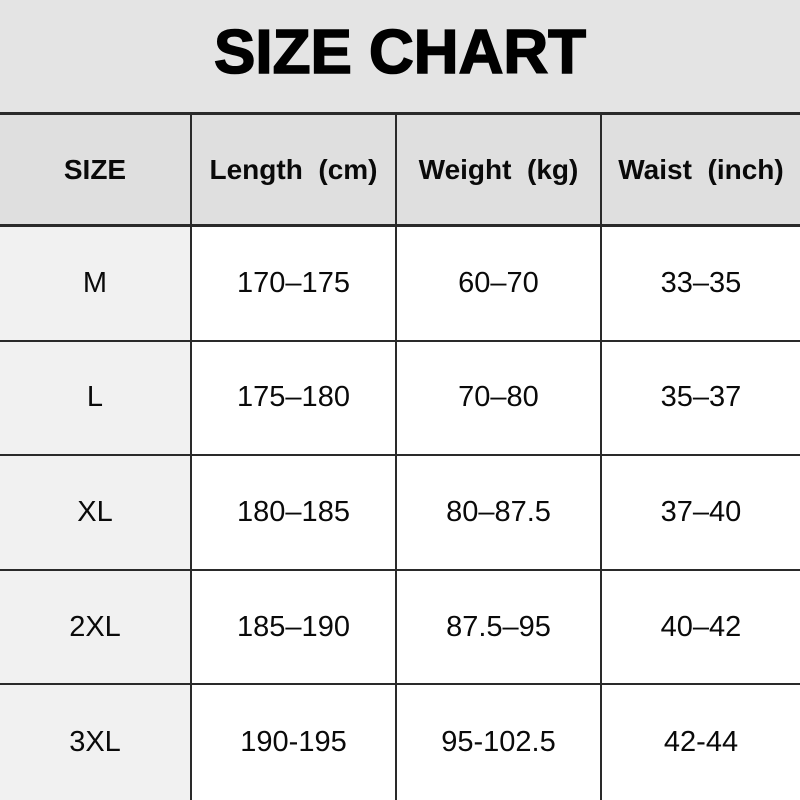 This screenshot has width=800, height=800. Describe the element at coordinates (95, 742) in the screenshot. I see `size-cell: 3XL` at that location.